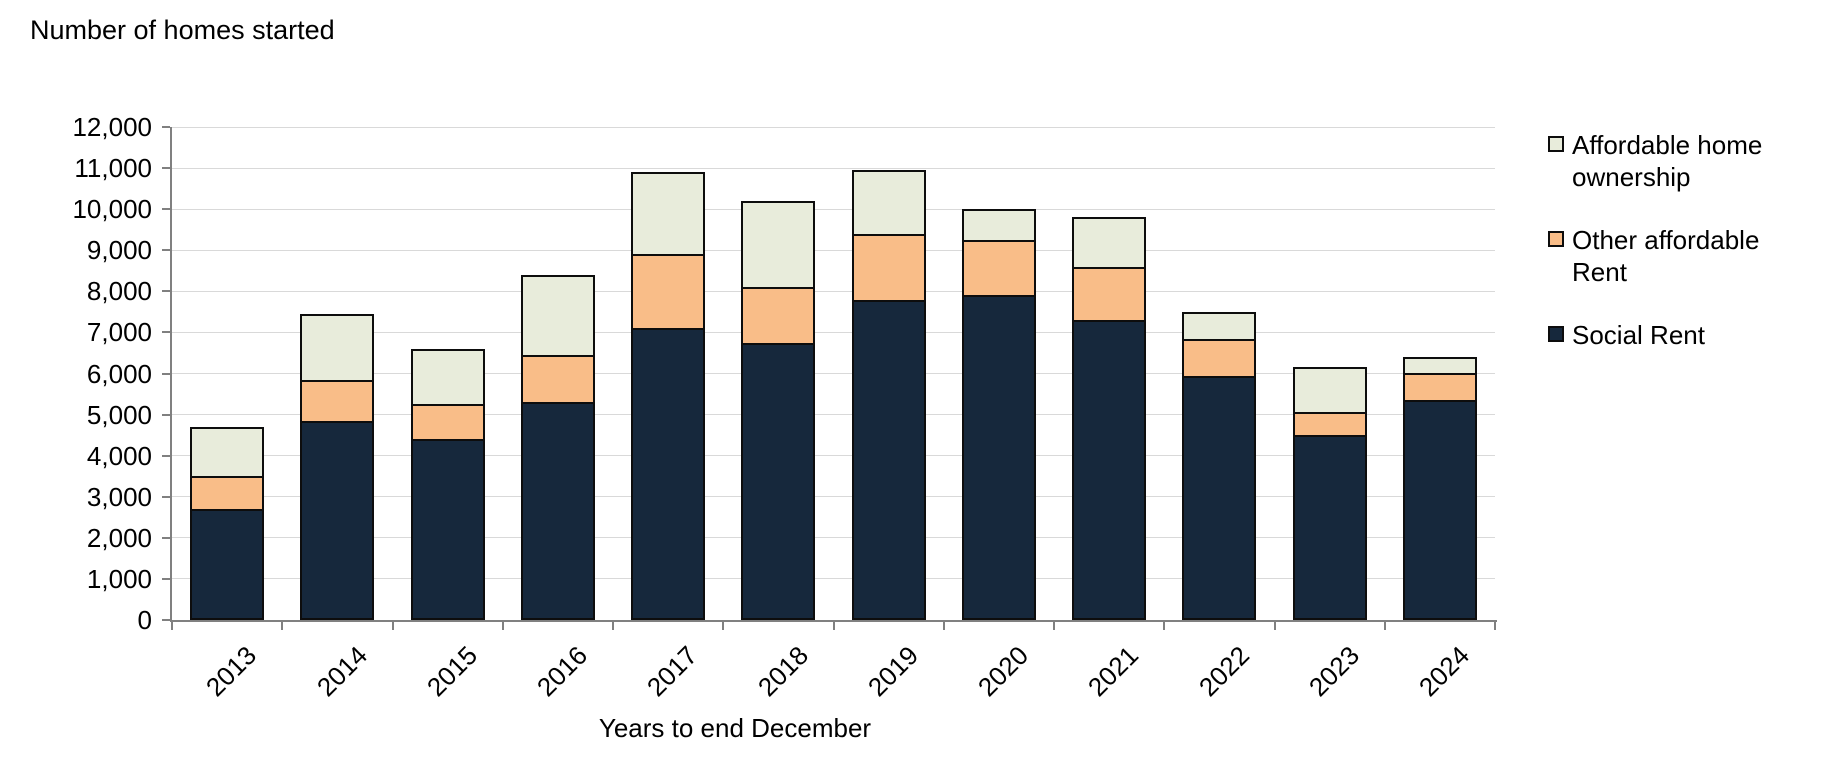  What do you see at coordinates (451, 671) in the screenshot?
I see `x-axis-label-2015: 2015` at bounding box center [451, 671].